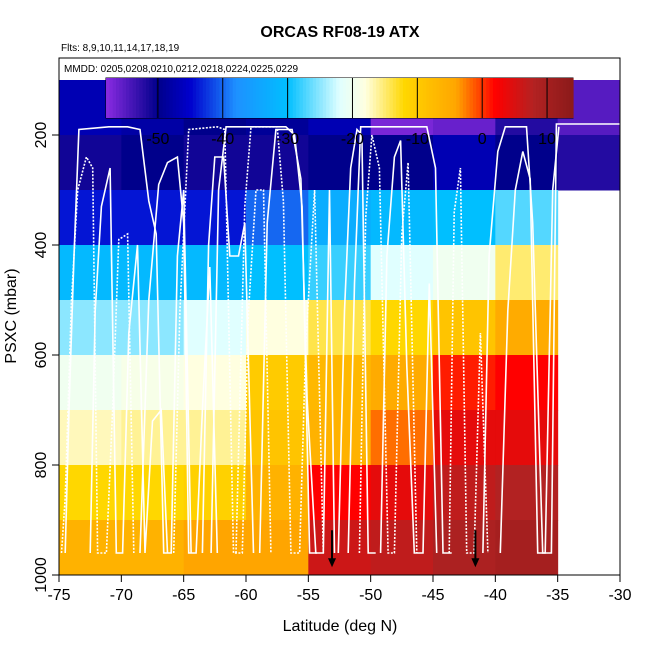 Image resolution: width=650 pixels, height=650 pixels. I want to click on chart-title: ORCAS RF08-19 ATX, so click(339, 32).